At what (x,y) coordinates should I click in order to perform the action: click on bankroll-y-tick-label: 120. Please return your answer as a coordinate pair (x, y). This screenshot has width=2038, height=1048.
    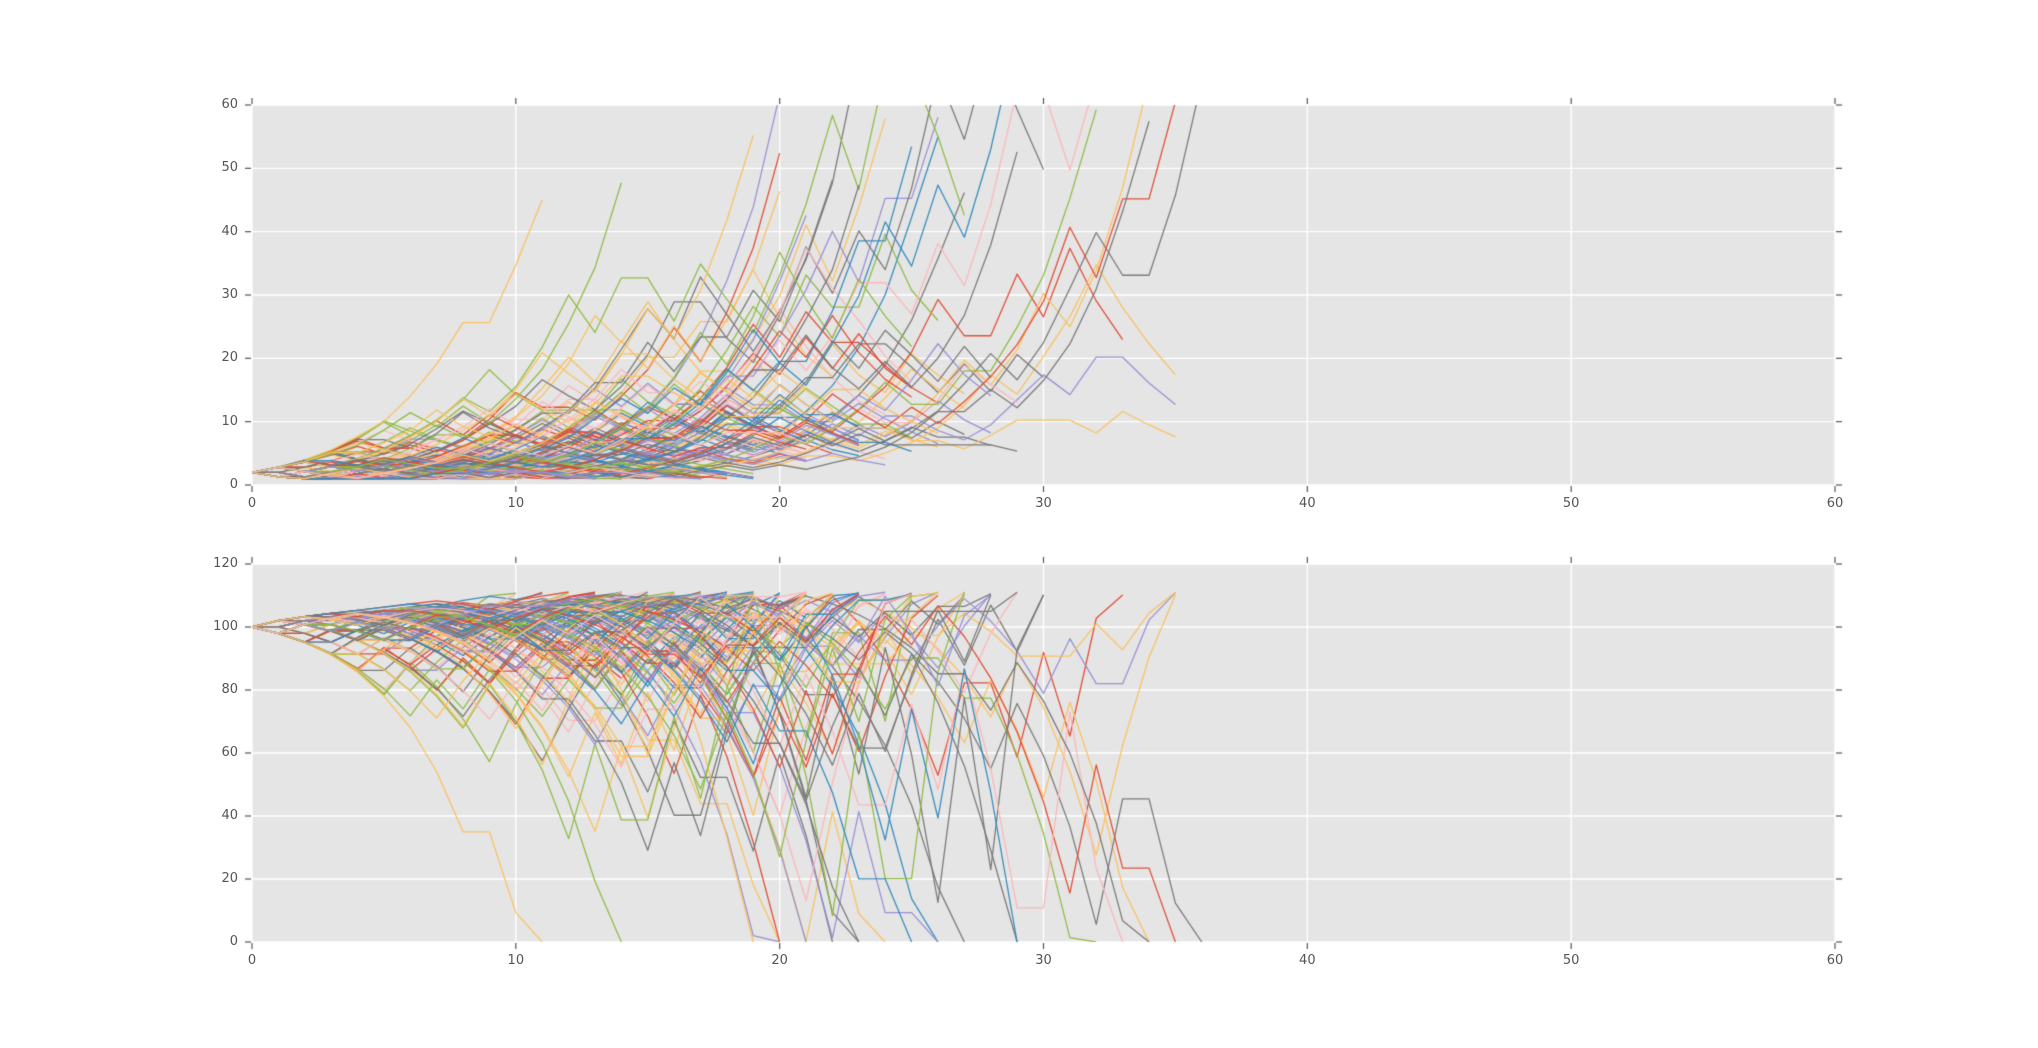
    Looking at the image, I should click on (225, 563).